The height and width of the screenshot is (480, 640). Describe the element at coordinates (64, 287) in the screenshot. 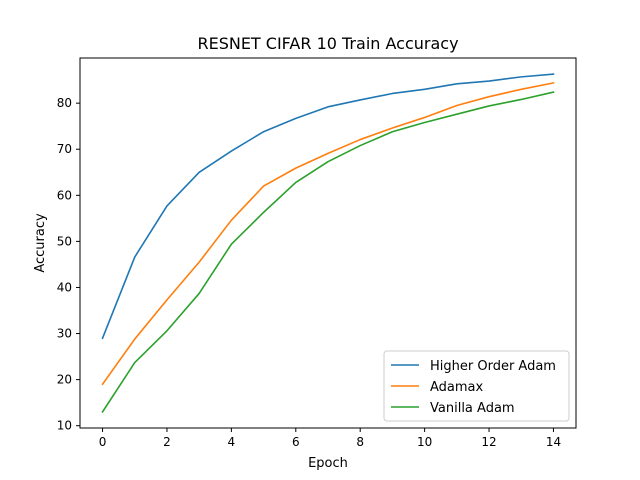

I see `y-tick-label: 40` at that location.